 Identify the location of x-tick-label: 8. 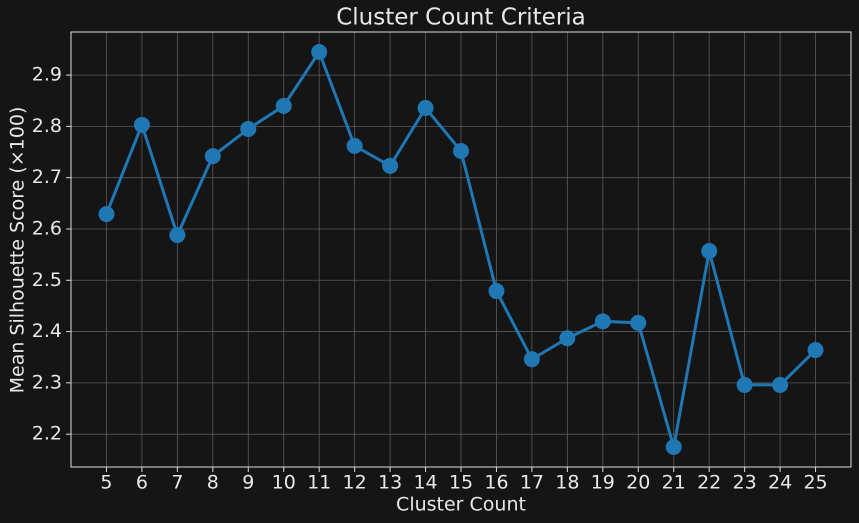
(213, 483).